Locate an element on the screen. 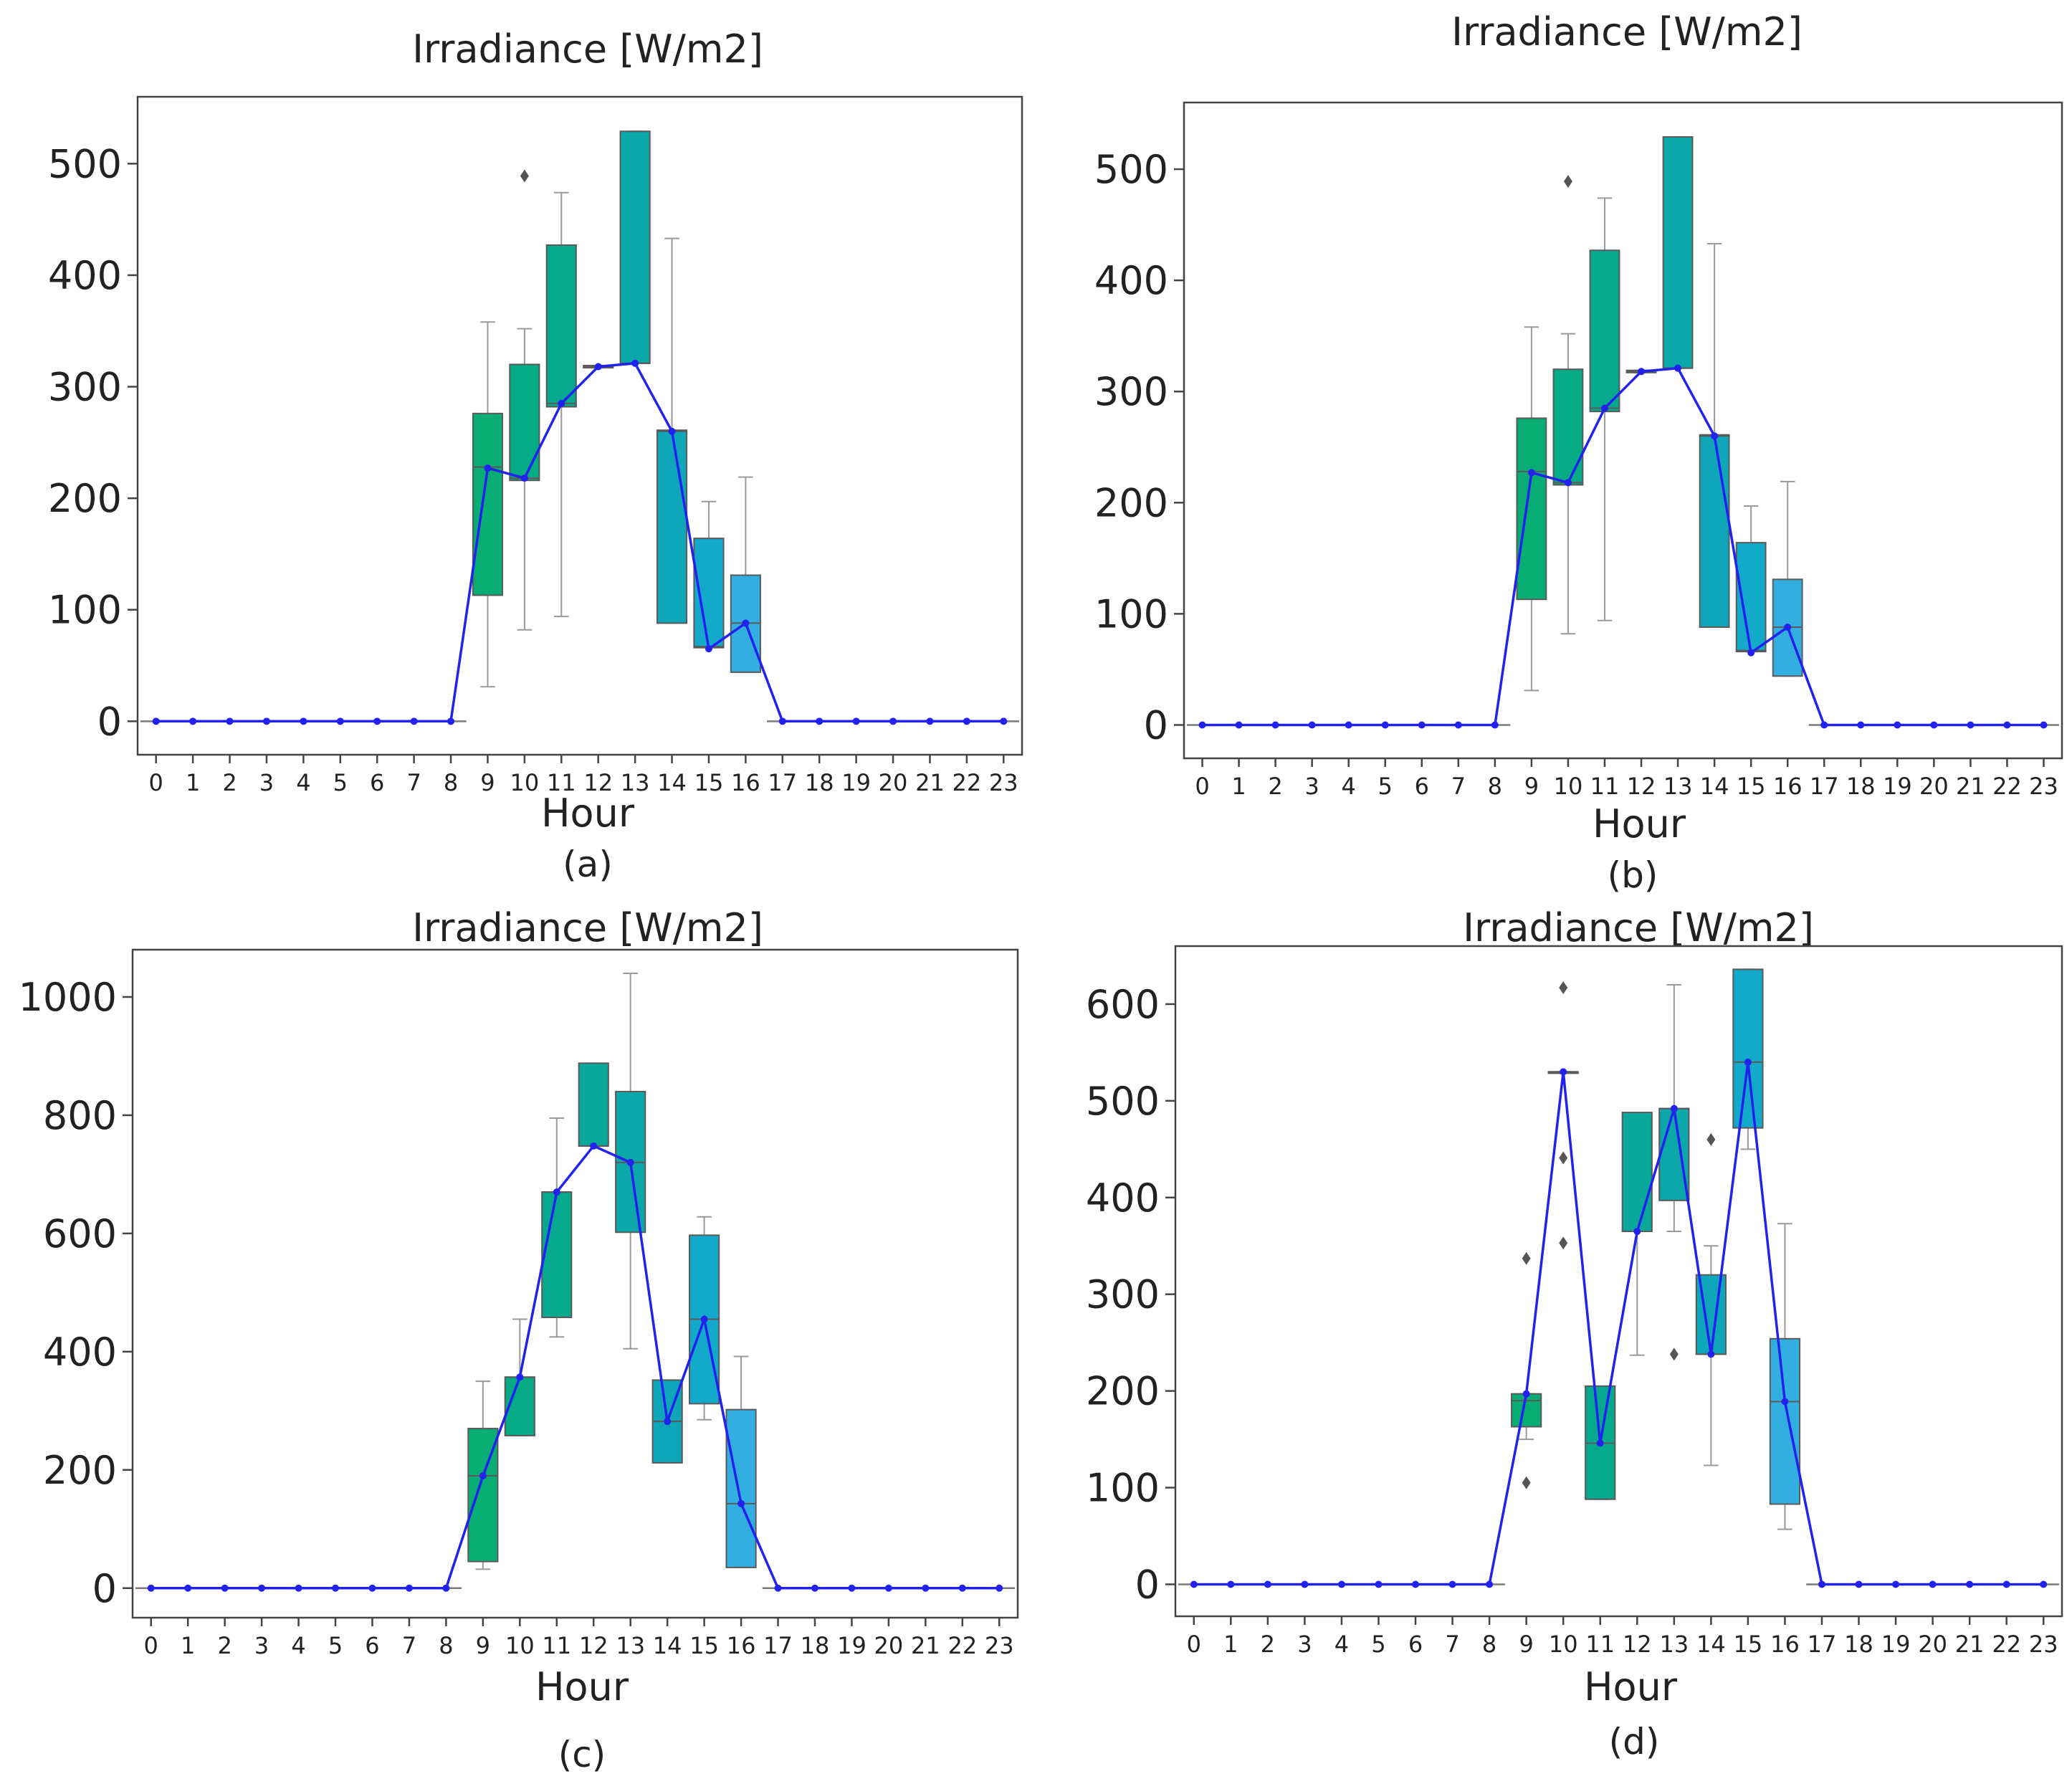  x-tick-label-b: 5 is located at coordinates (1385, 786).